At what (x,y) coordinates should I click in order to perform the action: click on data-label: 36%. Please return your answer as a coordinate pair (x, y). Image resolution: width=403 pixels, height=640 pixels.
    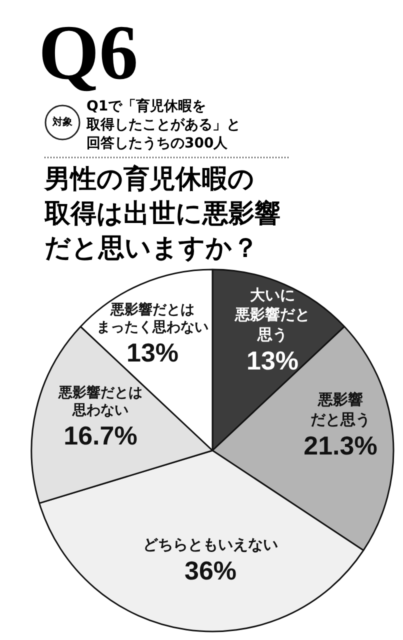
    Looking at the image, I should click on (210, 571).